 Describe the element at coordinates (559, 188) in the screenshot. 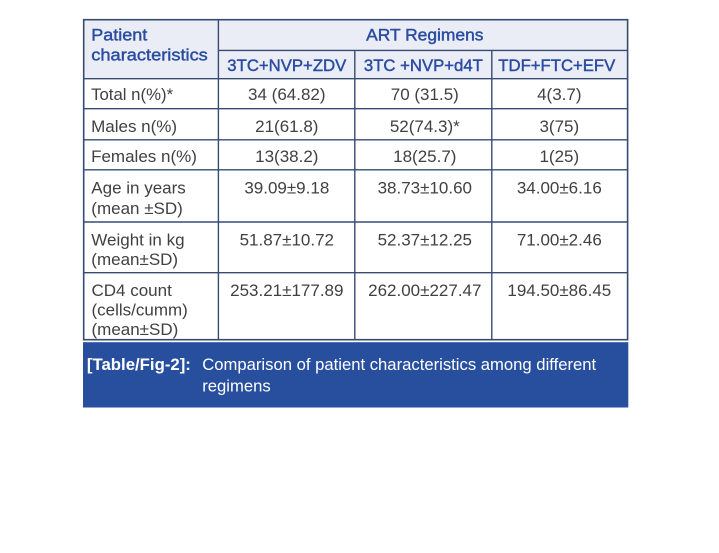

I see `svg-text: 34.00±6.16` at that location.